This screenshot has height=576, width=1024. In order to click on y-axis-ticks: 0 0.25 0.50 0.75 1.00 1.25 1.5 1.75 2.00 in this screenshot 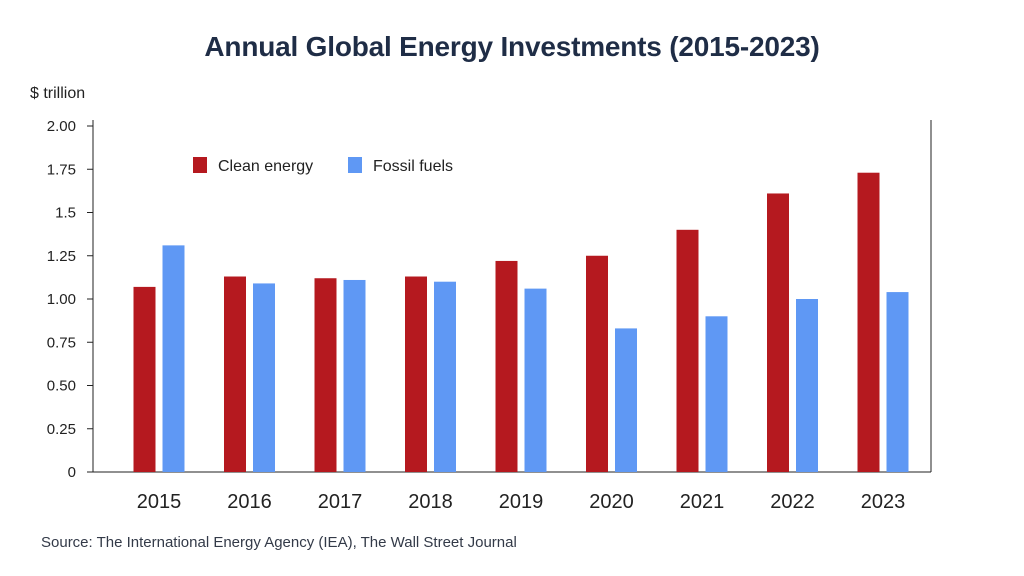, I will do `click(70, 299)`.